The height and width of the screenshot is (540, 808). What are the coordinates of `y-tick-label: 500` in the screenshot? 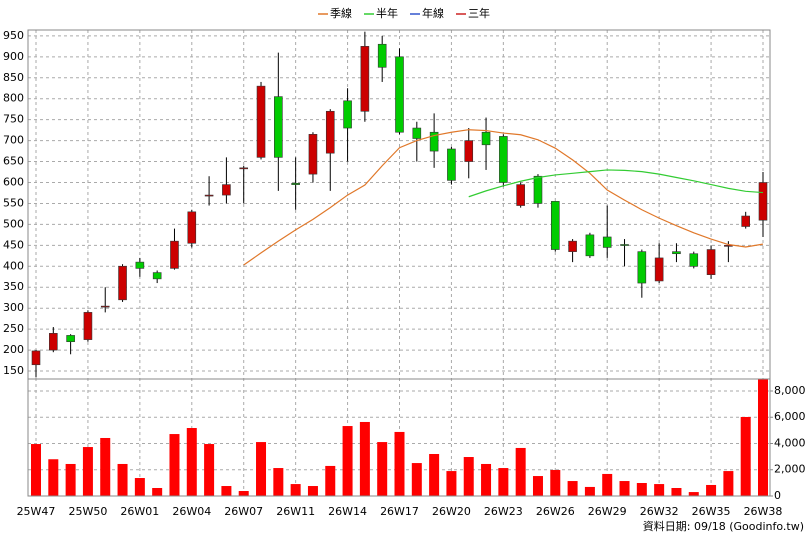 It's located at (13, 223).